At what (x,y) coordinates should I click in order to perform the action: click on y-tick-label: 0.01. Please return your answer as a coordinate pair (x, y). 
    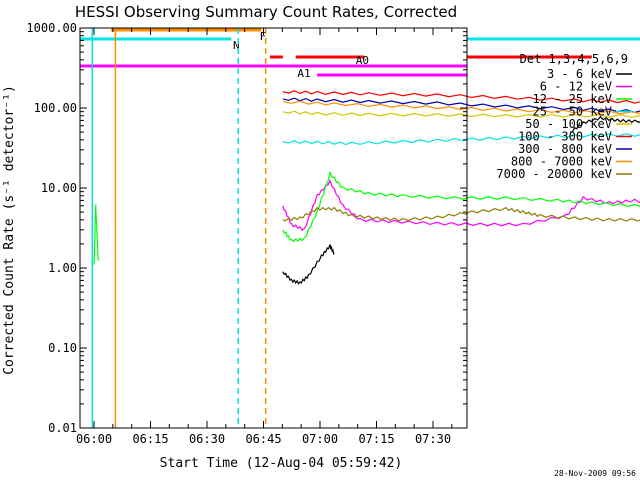
    Looking at the image, I should click on (62, 428).